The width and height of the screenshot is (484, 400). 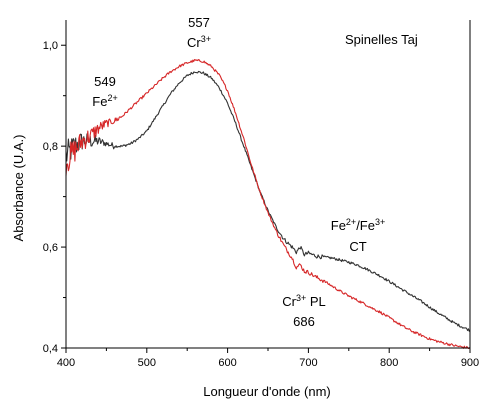 I want to click on x-tick-label: 400, so click(x=66, y=363).